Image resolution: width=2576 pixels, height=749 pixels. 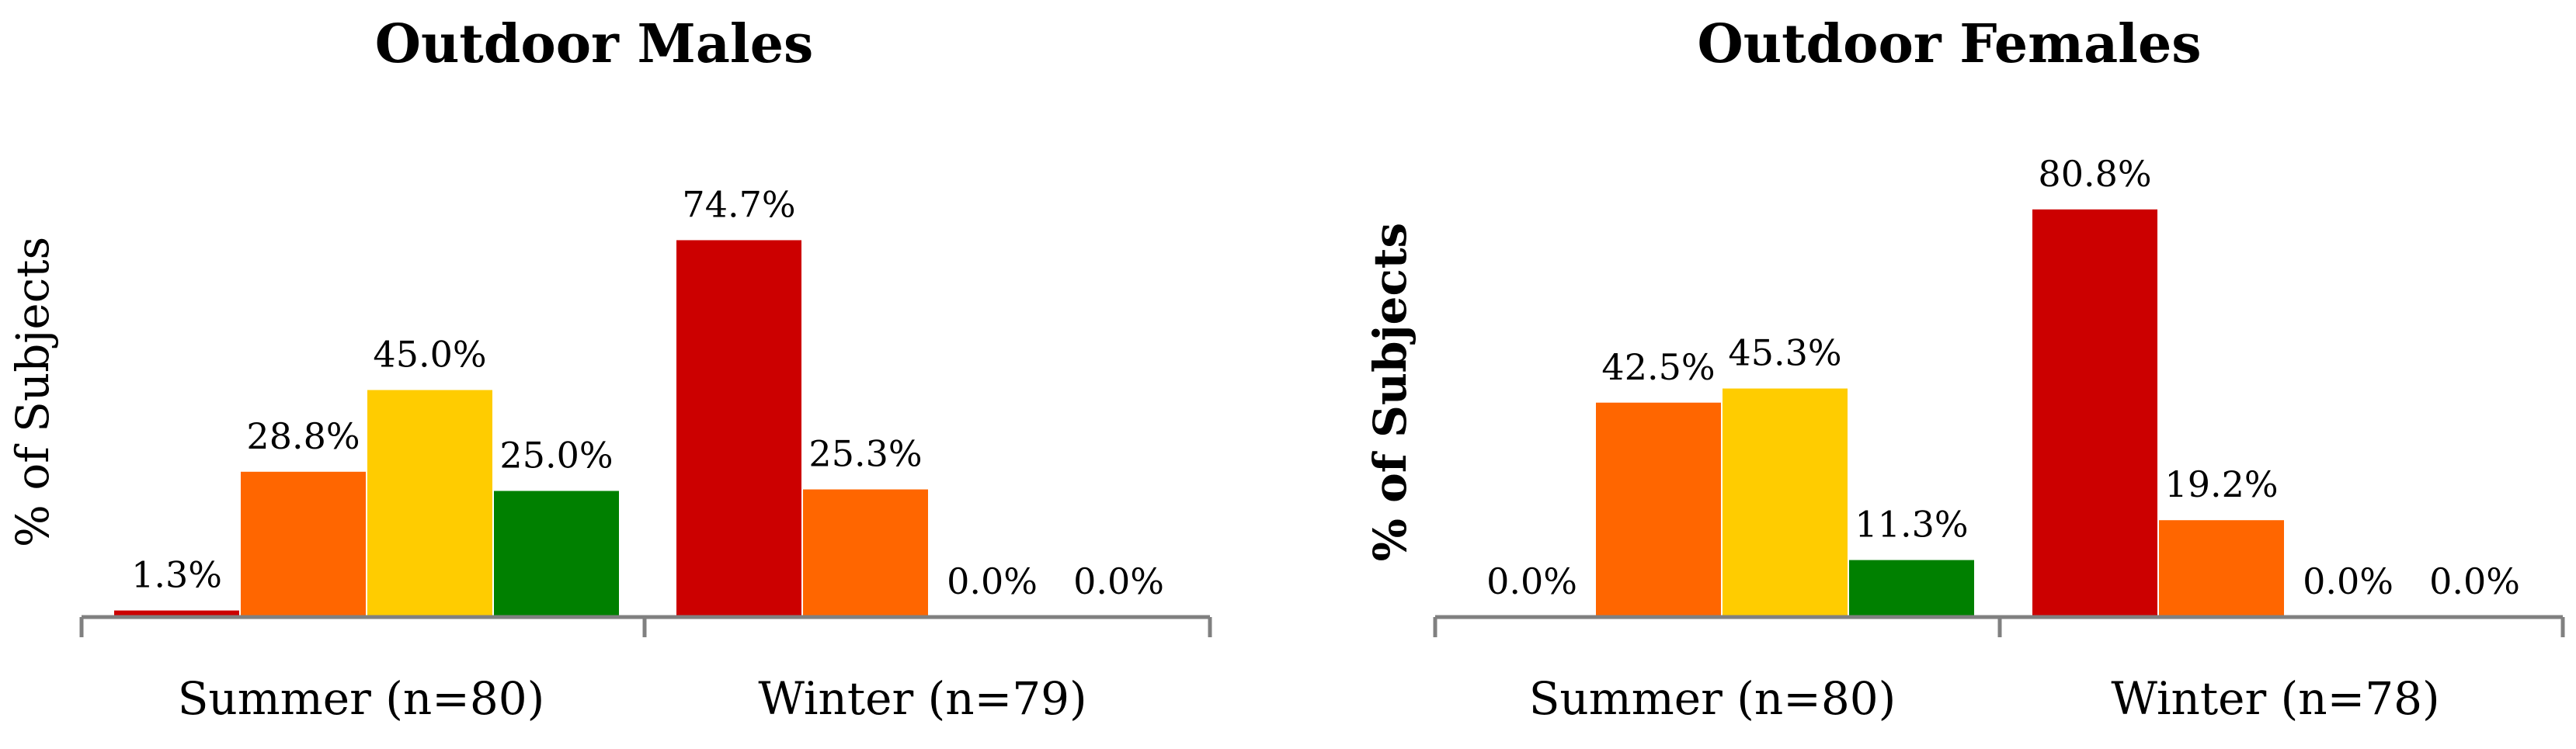 I want to click on data-label: 1.3%, so click(x=176, y=575).